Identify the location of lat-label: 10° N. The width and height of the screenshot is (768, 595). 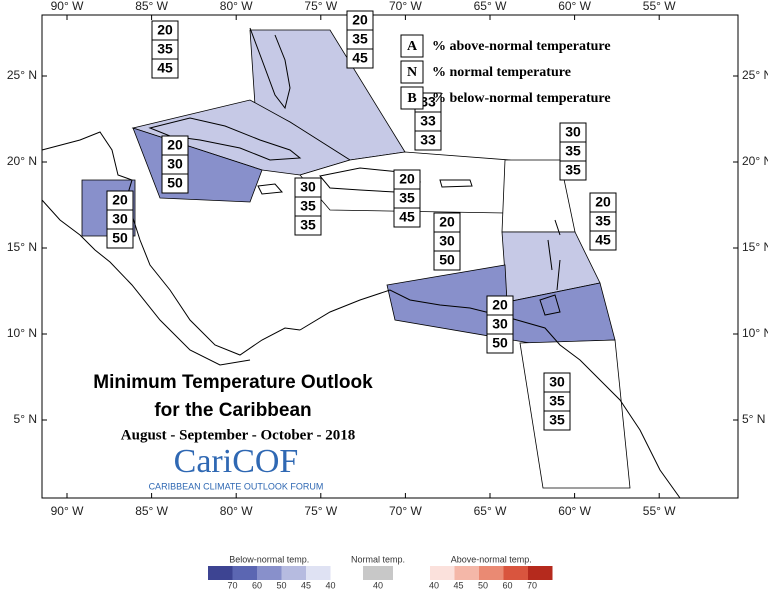
(755, 333).